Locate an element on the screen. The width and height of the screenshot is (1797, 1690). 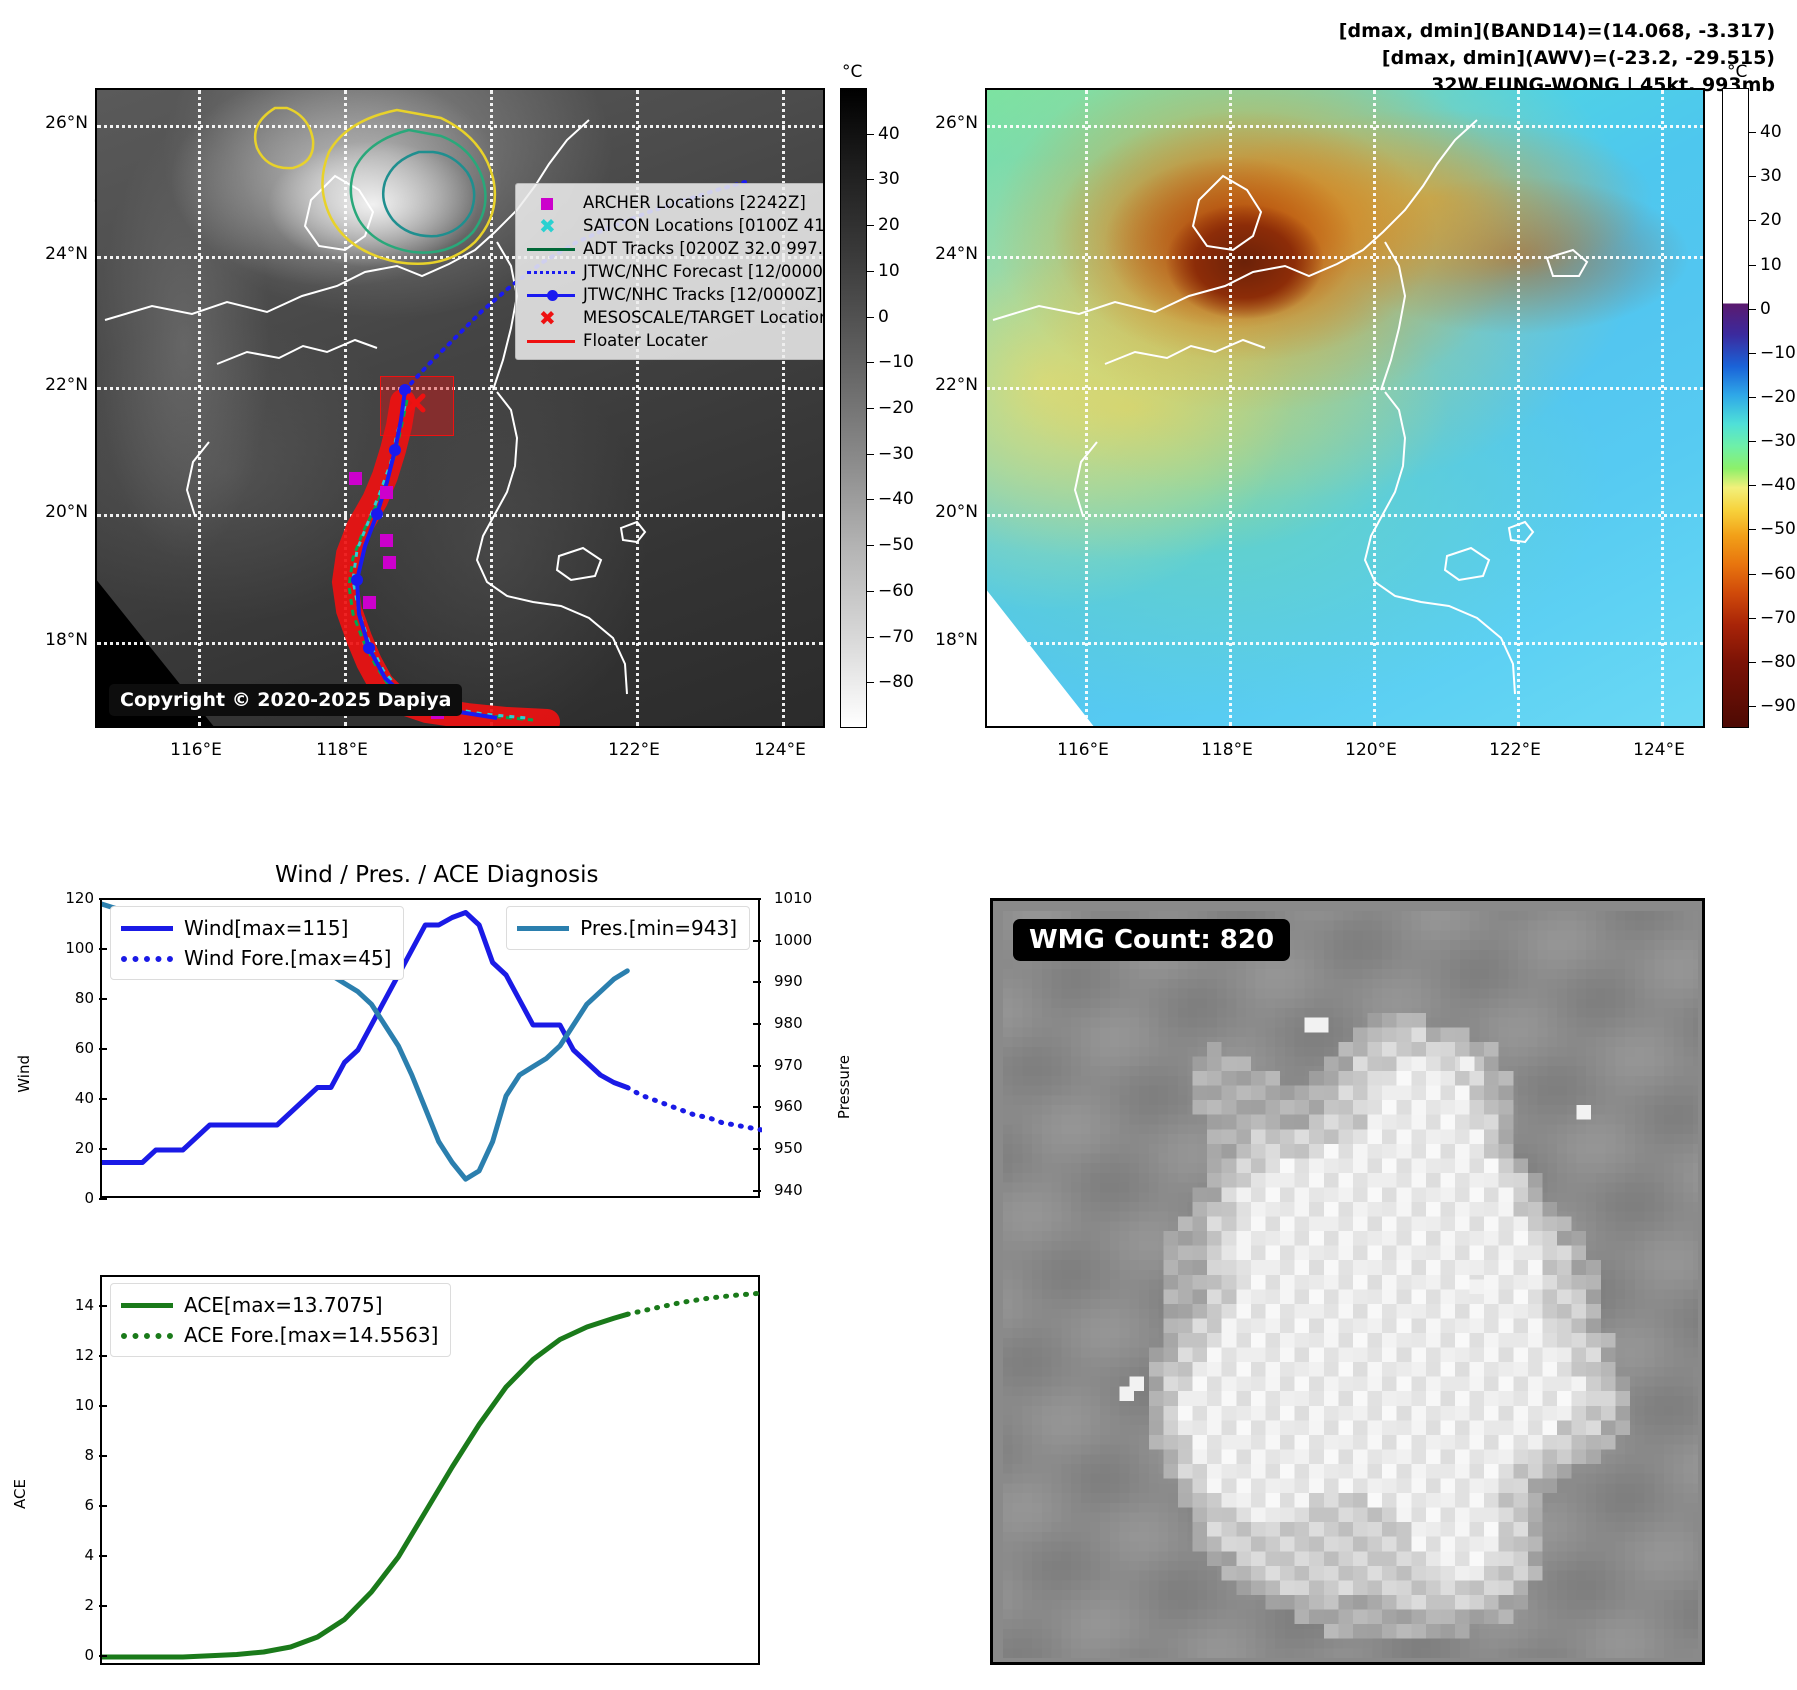
archer-square-icon is located at coordinates (551, 203).